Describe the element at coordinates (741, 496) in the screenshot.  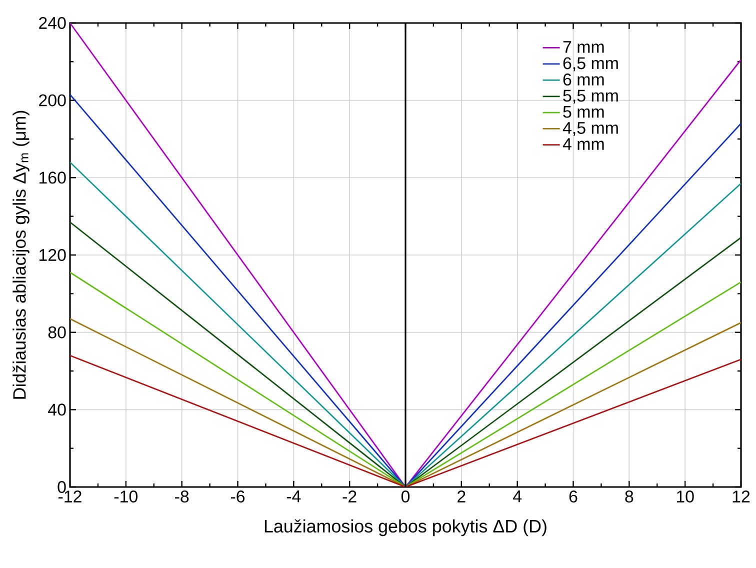
I see `x-tick-label: 12` at that location.